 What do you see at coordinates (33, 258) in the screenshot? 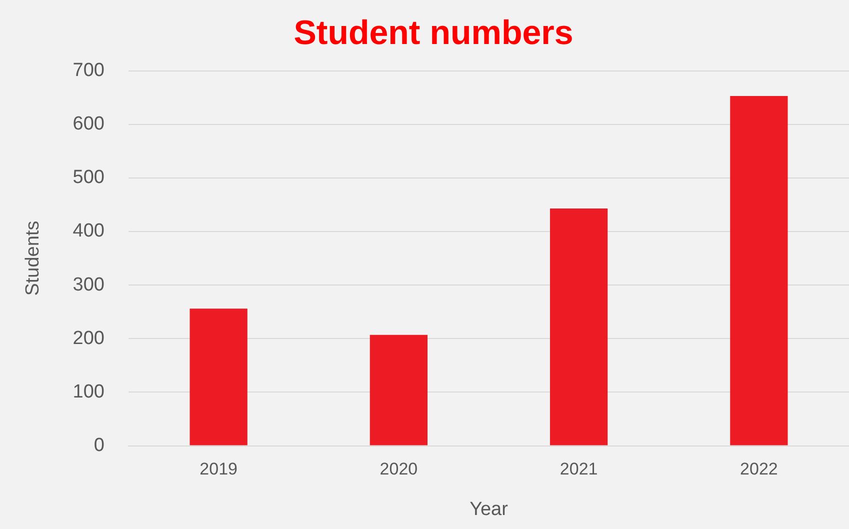
I see `y-axis-title: Students` at bounding box center [33, 258].